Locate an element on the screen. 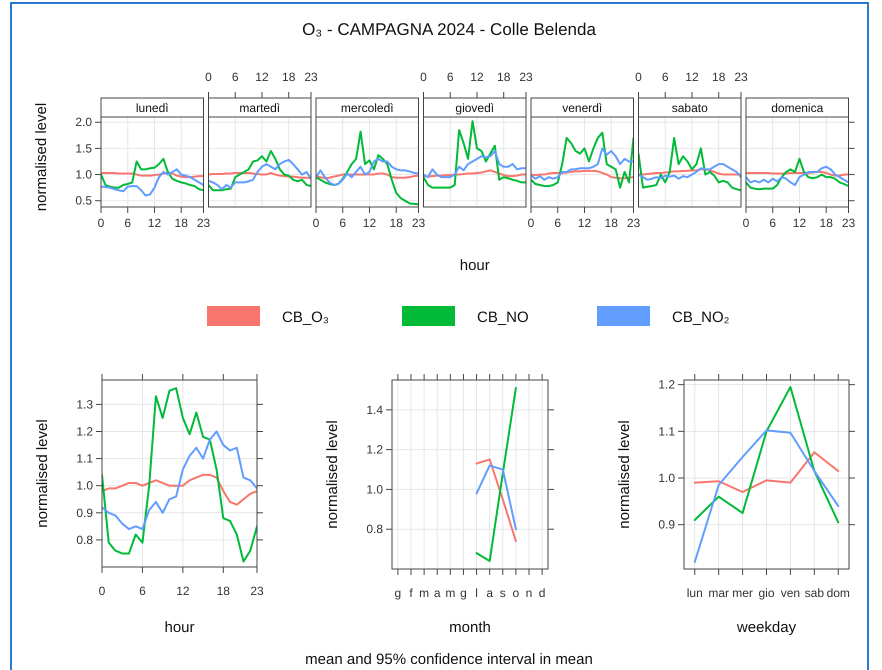  x-tick-label: dom is located at coordinates (838, 593).